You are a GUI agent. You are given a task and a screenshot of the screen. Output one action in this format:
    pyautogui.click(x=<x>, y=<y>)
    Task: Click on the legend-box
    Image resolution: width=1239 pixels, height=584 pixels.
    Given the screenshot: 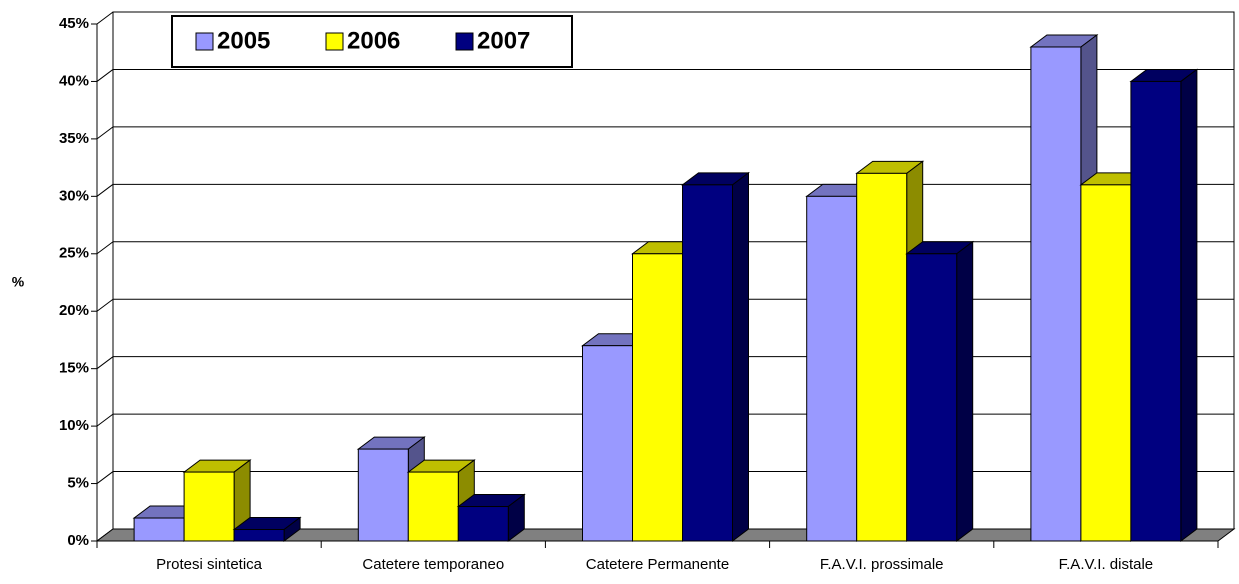 What is the action you would take?
    pyautogui.click(x=372, y=41)
    